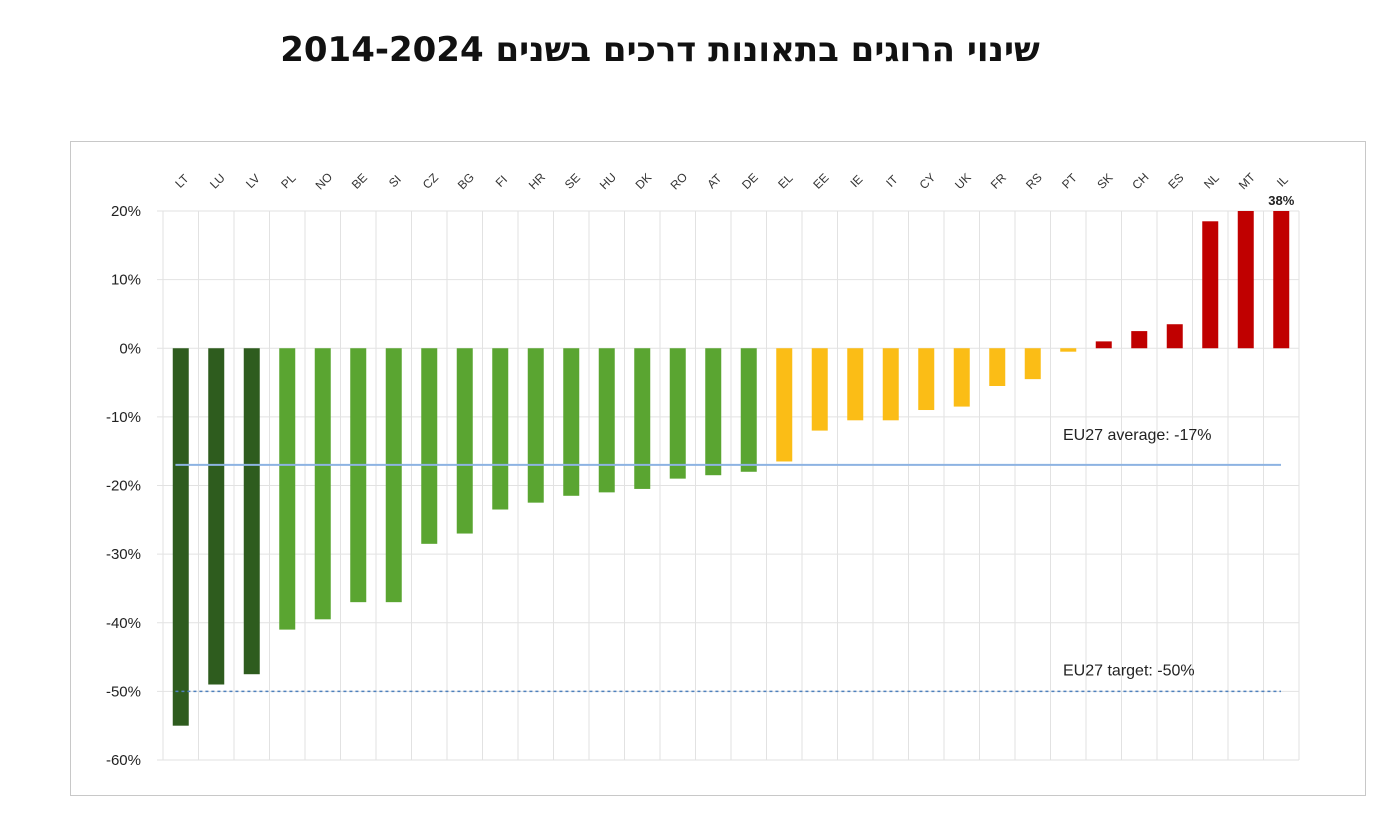  I want to click on bar-lv, so click(251, 511).